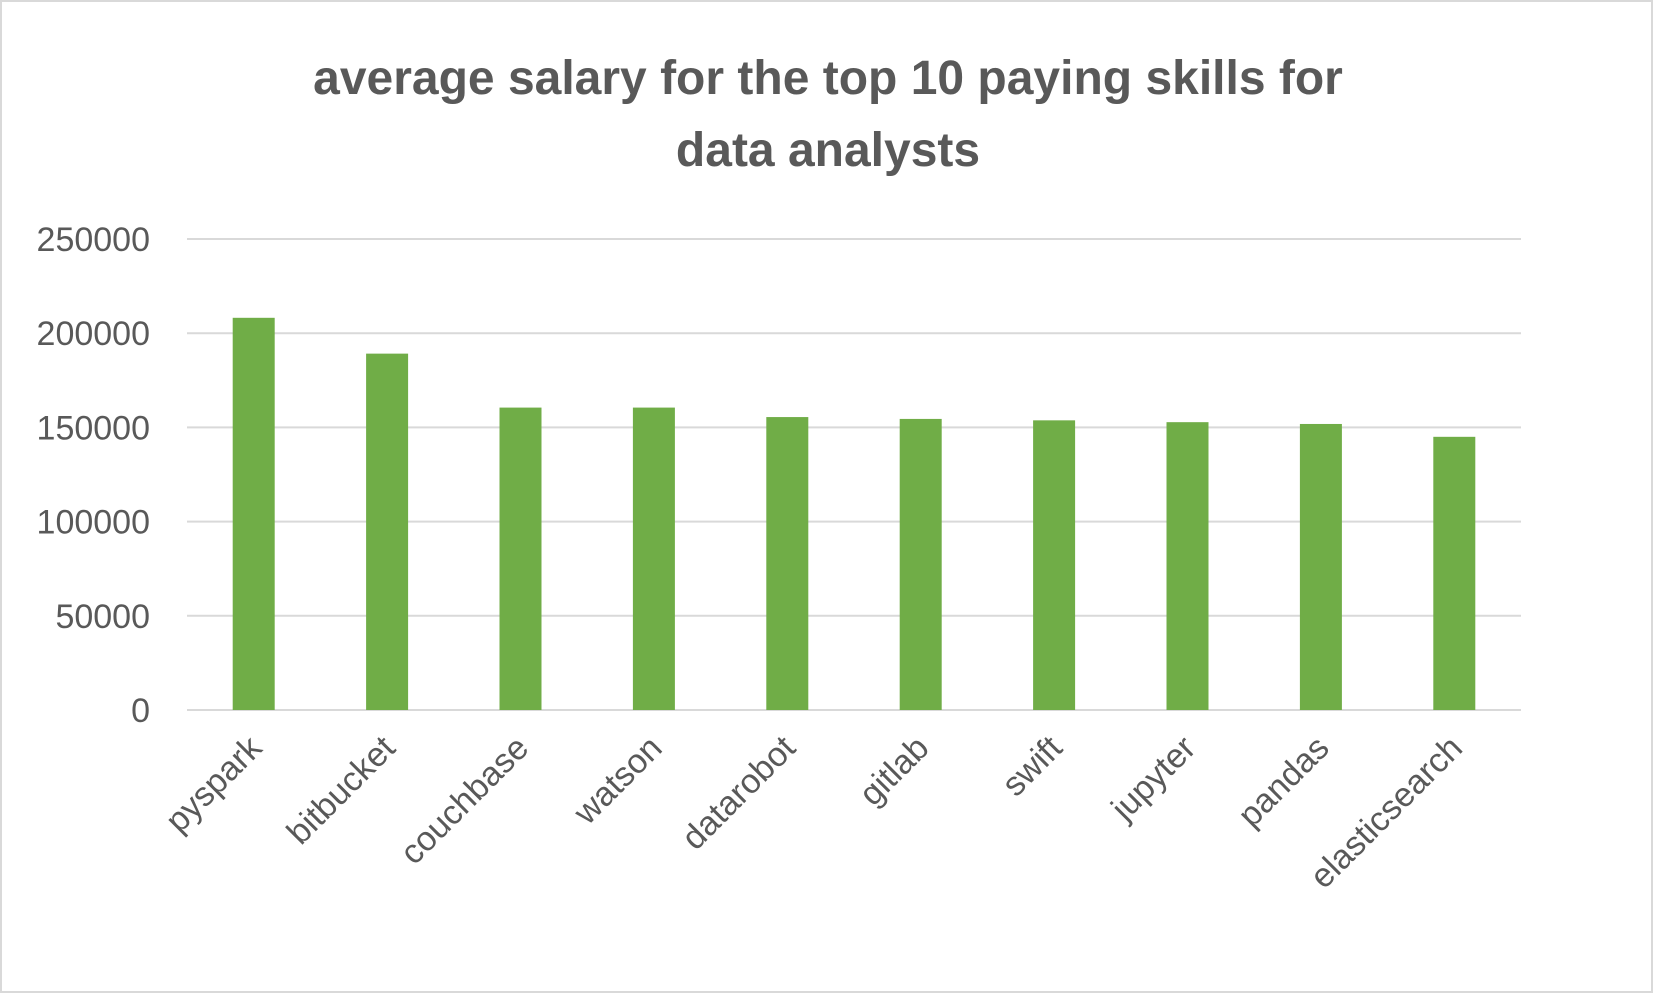  What do you see at coordinates (341, 789) in the screenshot?
I see `x-category-label: bitbucket` at bounding box center [341, 789].